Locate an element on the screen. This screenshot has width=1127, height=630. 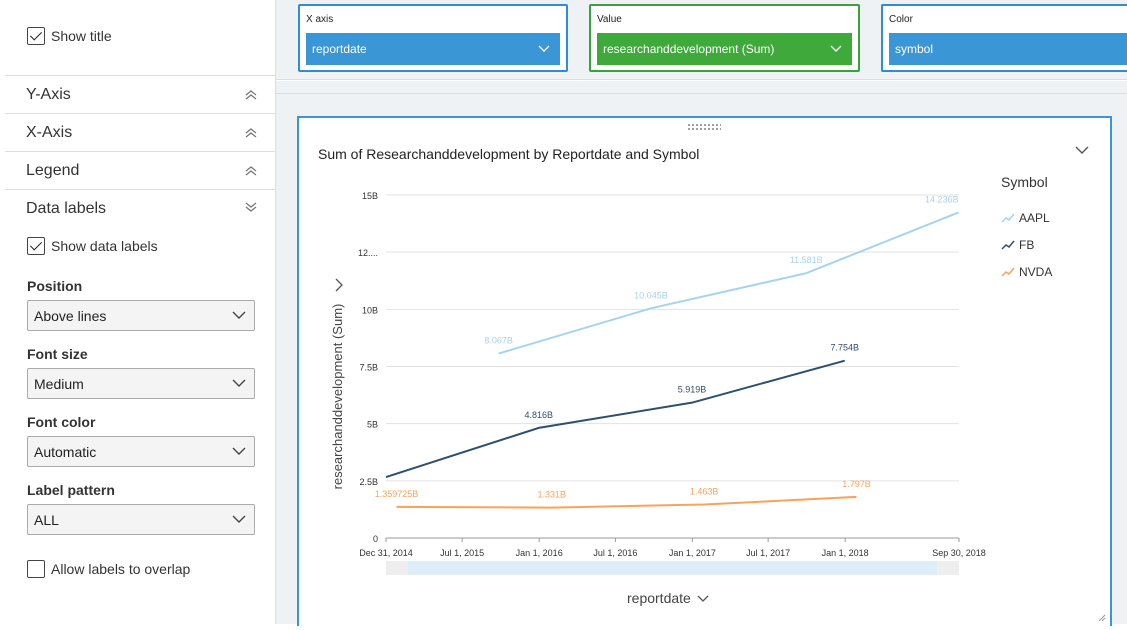
show-title-toggle: Show title is located at coordinates (69, 36).